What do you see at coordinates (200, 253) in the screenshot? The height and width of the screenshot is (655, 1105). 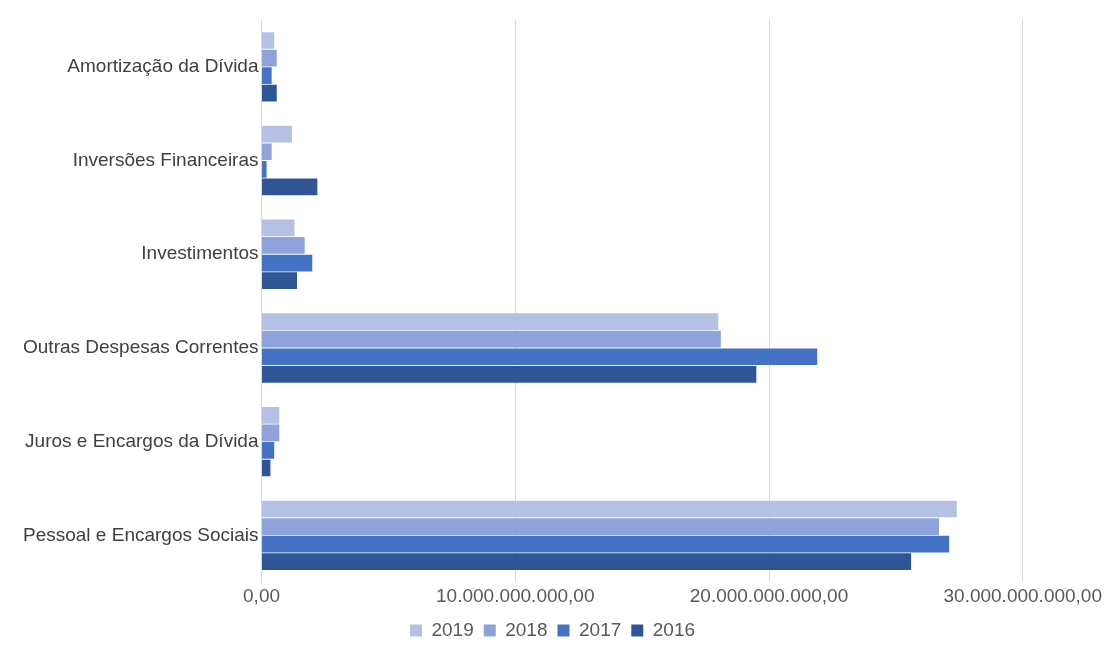 I see `y-tick-label: Investimentos` at bounding box center [200, 253].